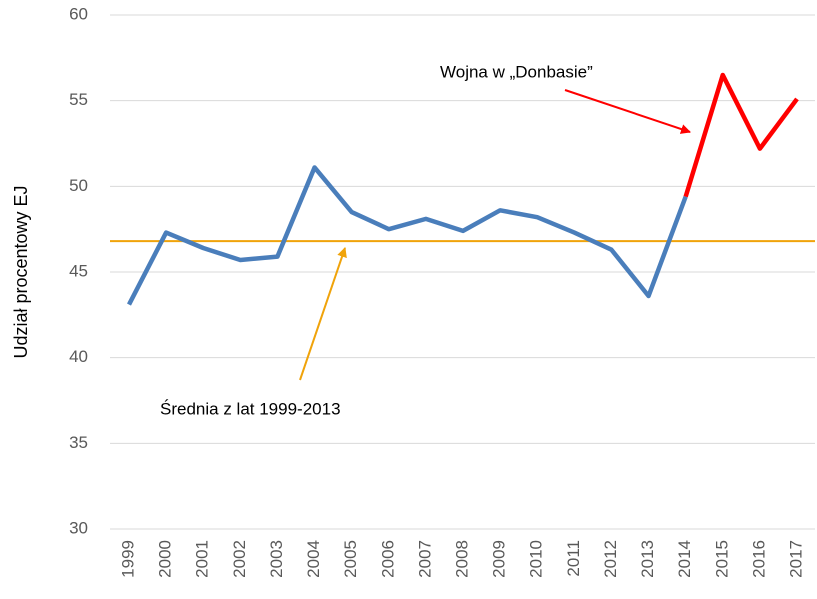 The height and width of the screenshot is (599, 817). I want to click on annotation: Wojna w „Donbasie”, so click(516, 71).